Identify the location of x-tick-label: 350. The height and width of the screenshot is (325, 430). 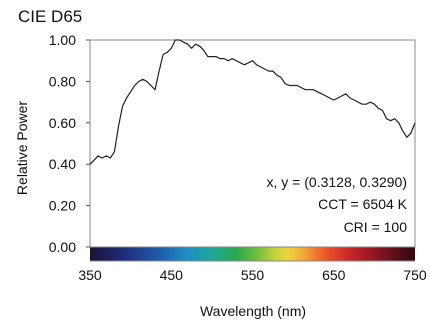
(90, 275).